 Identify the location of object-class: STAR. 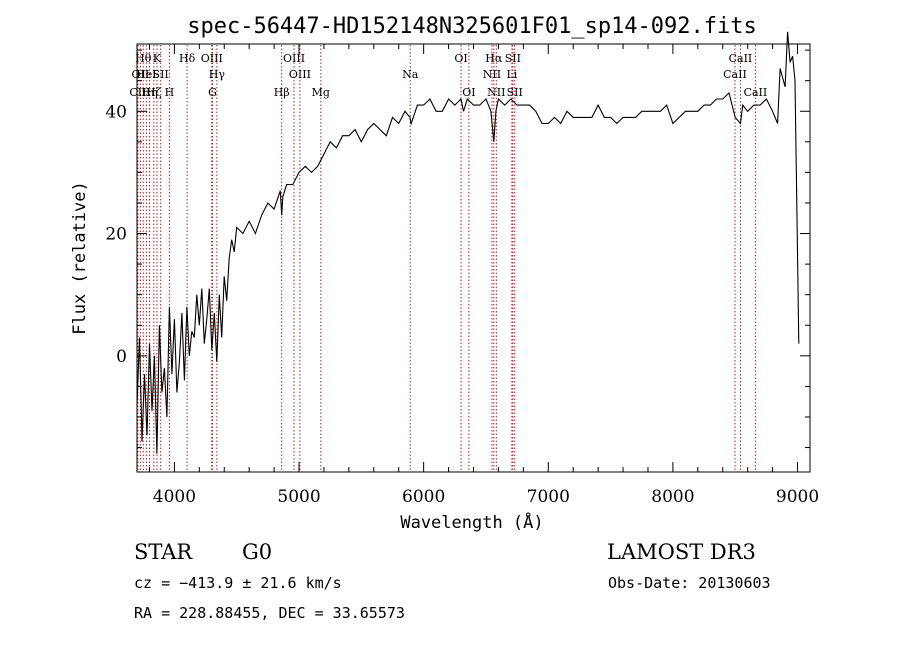
(163, 552).